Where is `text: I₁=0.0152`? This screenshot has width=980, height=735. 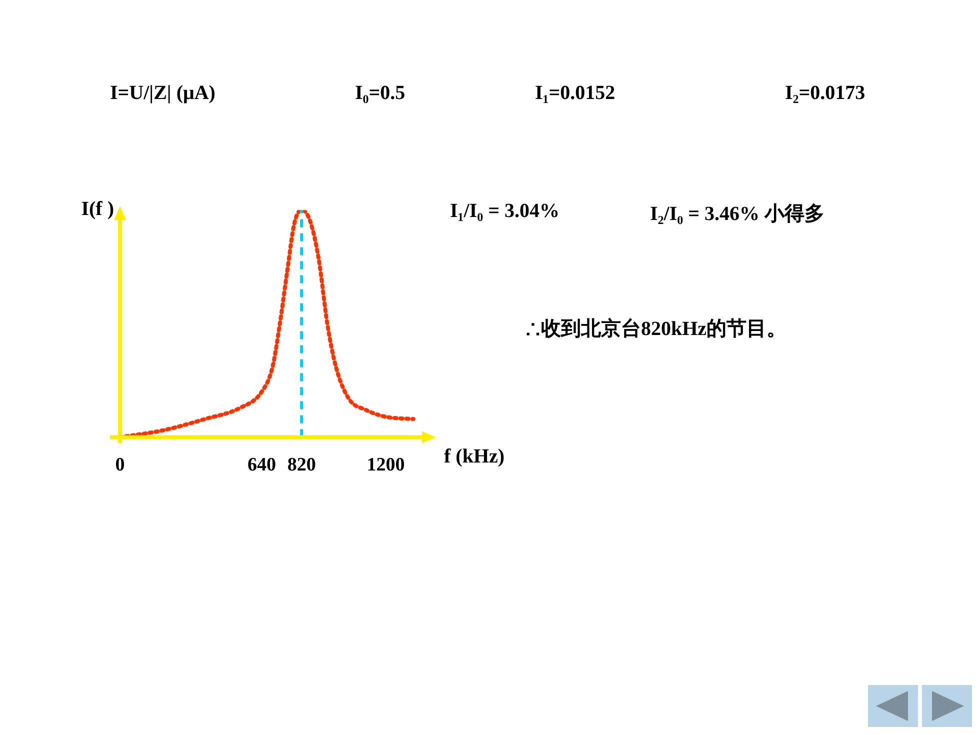
text: I₁=0.0152 is located at coordinates (575, 93).